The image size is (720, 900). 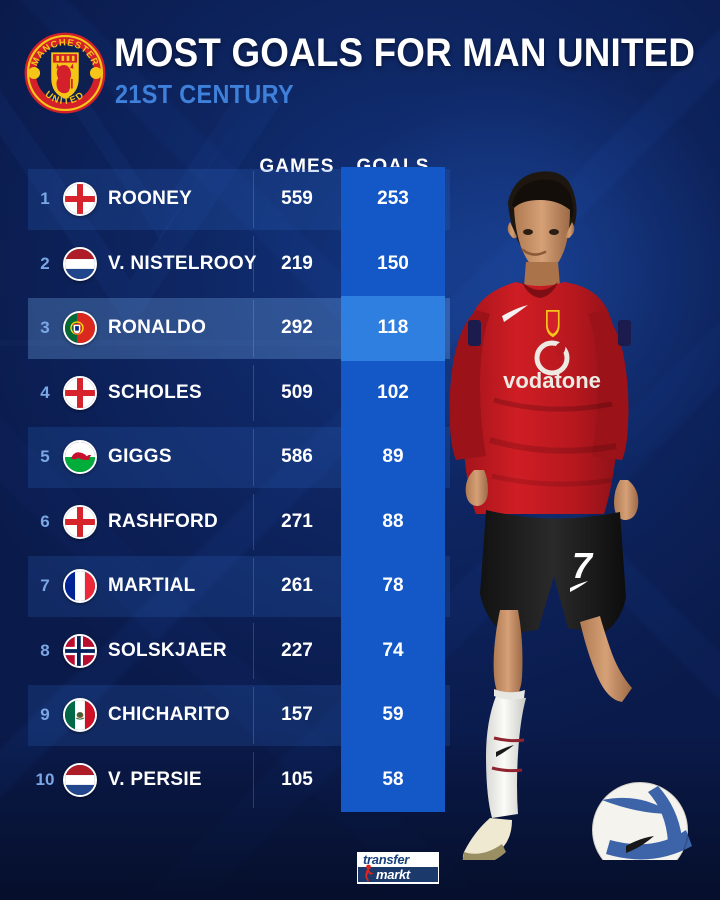 I want to click on transfermarkt-logo-icon: transfer markt, so click(x=398, y=868).